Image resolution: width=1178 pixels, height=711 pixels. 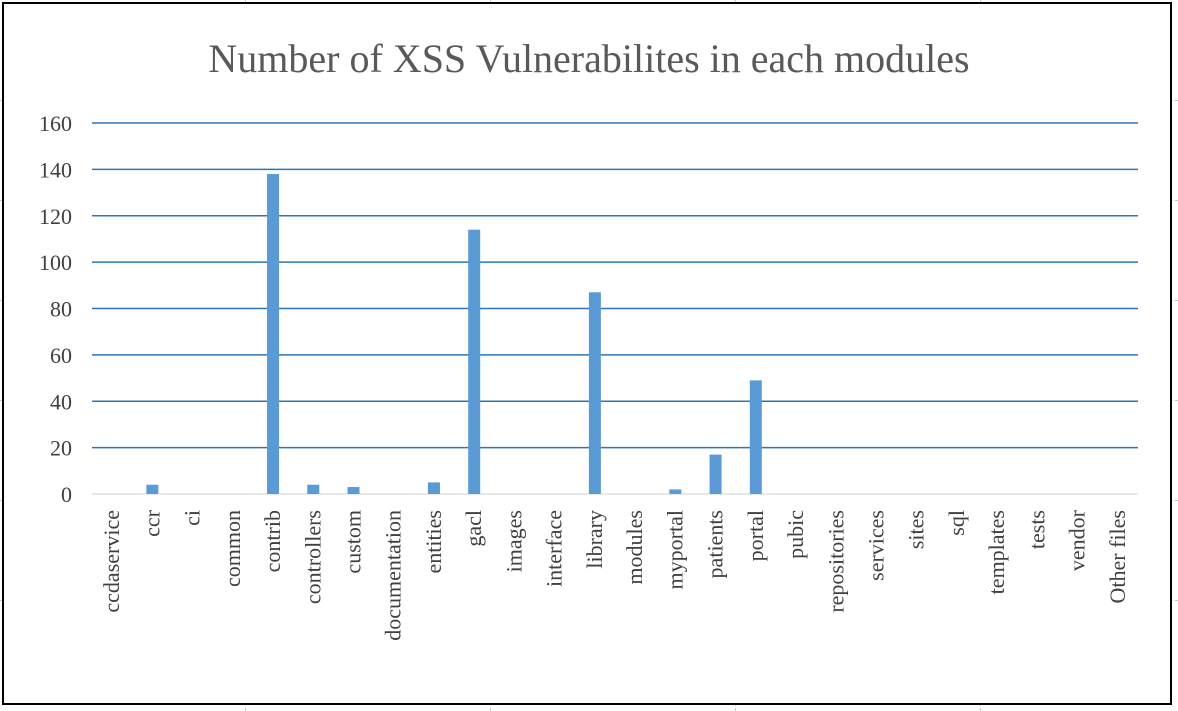 What do you see at coordinates (152, 489) in the screenshot?
I see `bar-ccr` at bounding box center [152, 489].